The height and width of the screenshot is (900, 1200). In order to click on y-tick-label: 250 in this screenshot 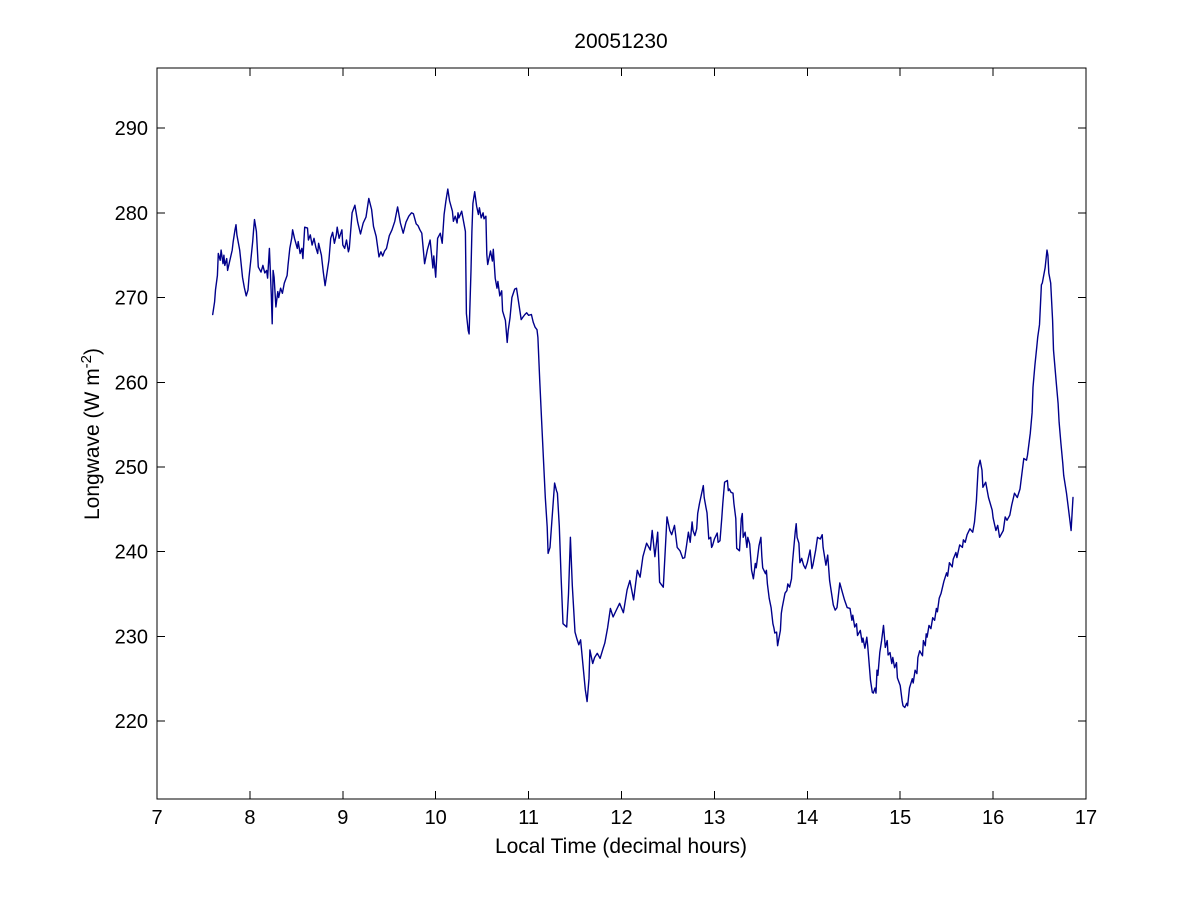, I will do `click(131, 468)`.